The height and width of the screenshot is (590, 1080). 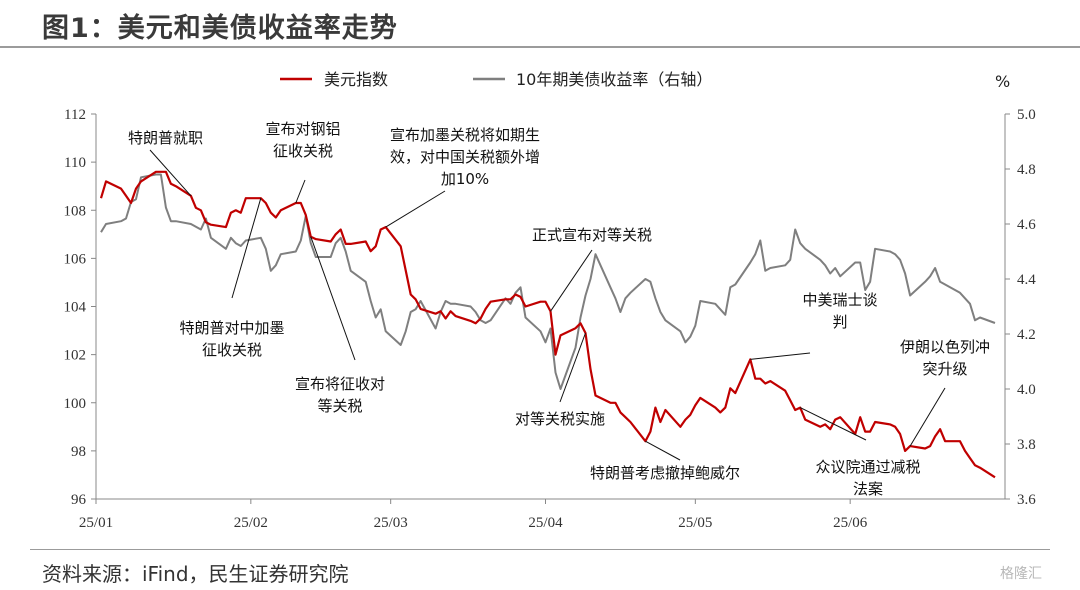 What do you see at coordinates (614, 79) in the screenshot?
I see `legend-label: 10年期美债收益率（右轴）` at bounding box center [614, 79].